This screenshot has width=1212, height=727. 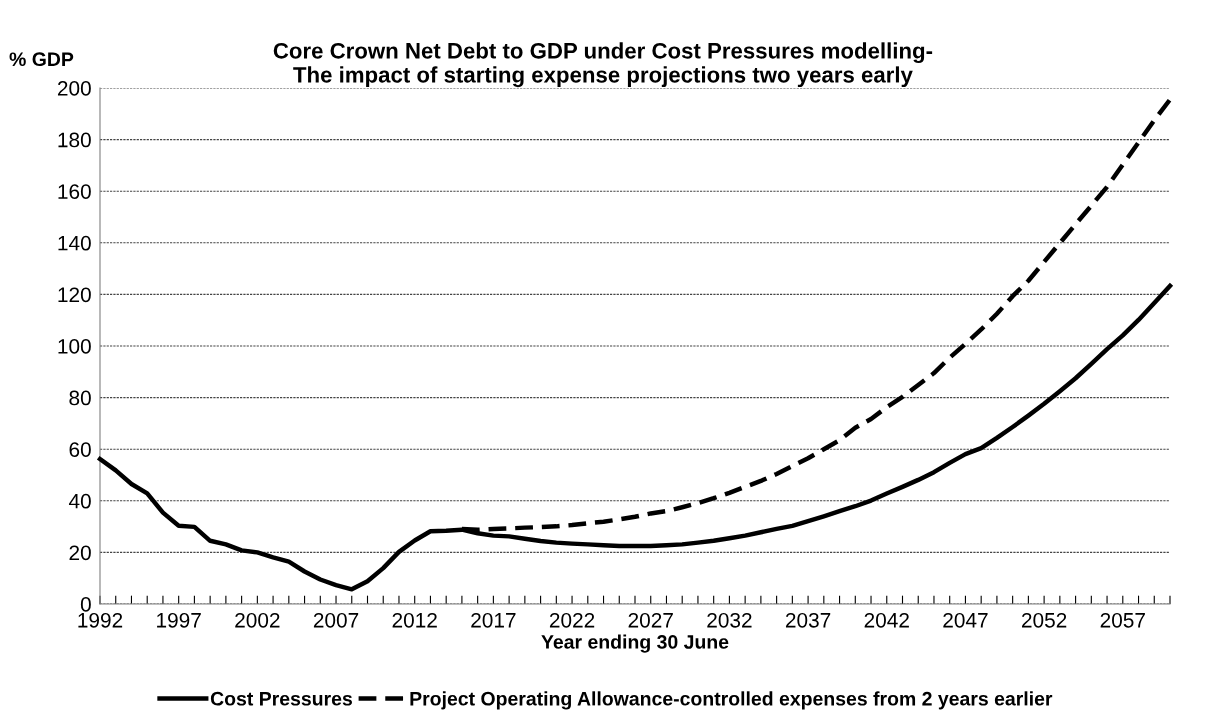 What do you see at coordinates (100, 620) in the screenshot?
I see `x-tick-label: 1992` at bounding box center [100, 620].